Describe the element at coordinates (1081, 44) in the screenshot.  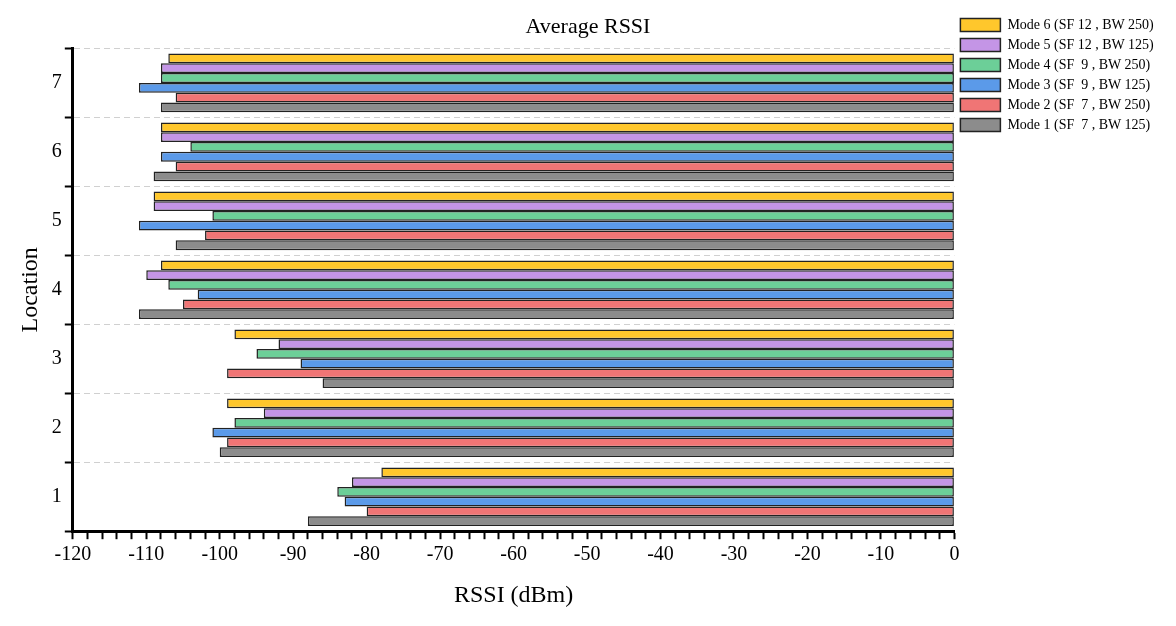
I see `legend-label: Mode 5 (SF 12 , BW 125)` at that location.